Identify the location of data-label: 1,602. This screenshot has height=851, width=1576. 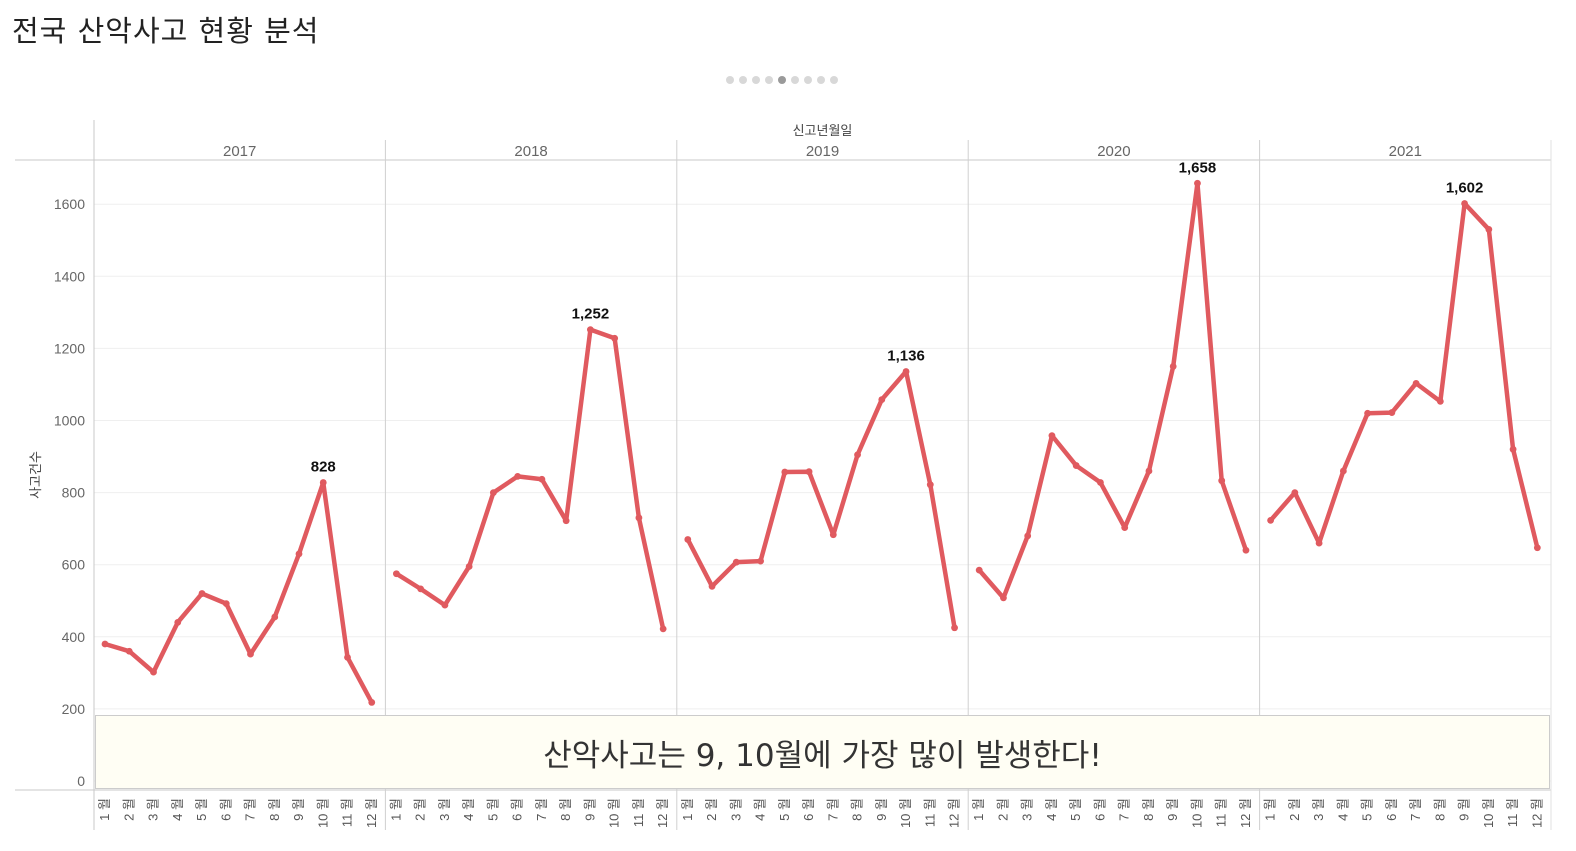
(1465, 187).